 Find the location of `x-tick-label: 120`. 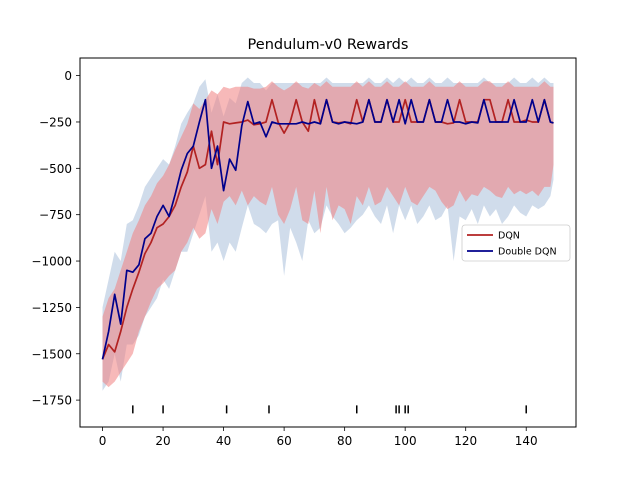

x-tick-label: 120 is located at coordinates (465, 441).